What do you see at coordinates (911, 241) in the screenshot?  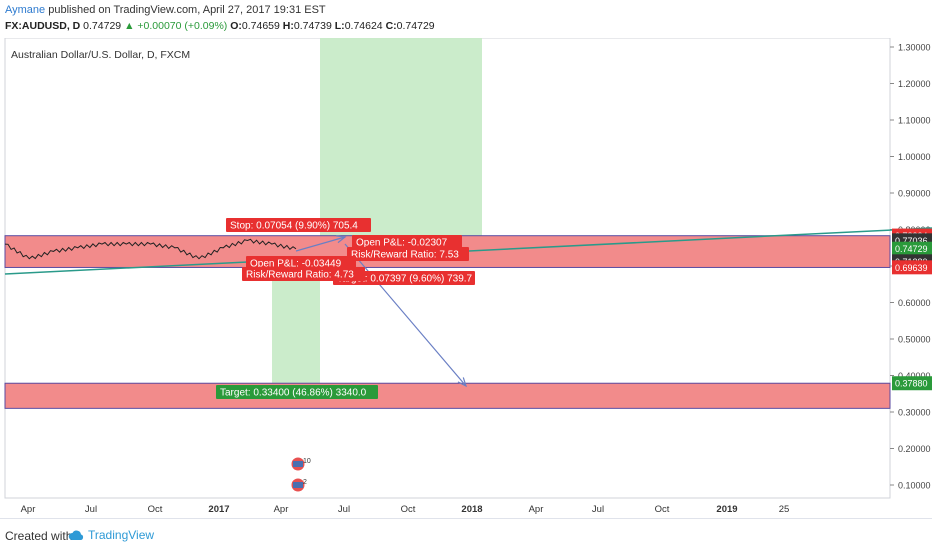 I see `price-badge-label: 0.77036` at bounding box center [911, 241].